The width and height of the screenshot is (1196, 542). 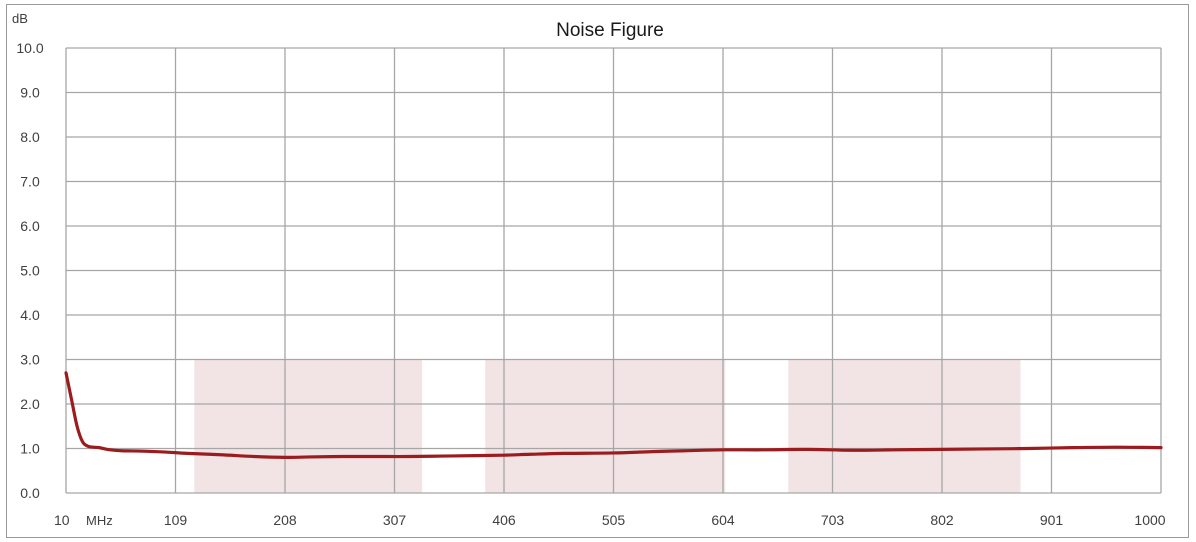 I want to click on y-tick-label: 2.0, so click(x=30, y=404).